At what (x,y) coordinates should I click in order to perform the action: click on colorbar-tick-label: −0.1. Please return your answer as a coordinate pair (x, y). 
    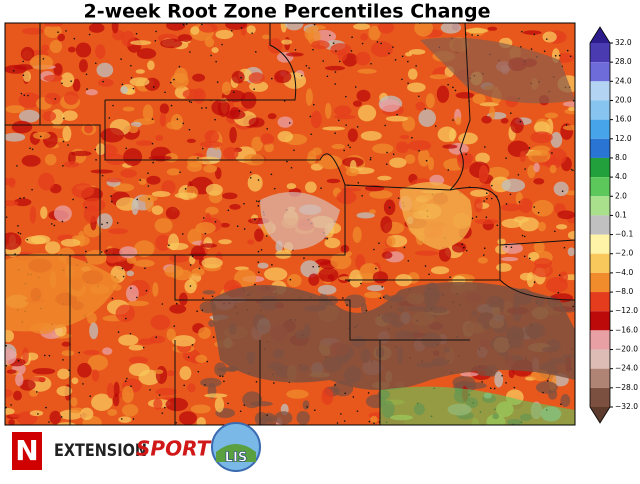
    Looking at the image, I should click on (624, 234).